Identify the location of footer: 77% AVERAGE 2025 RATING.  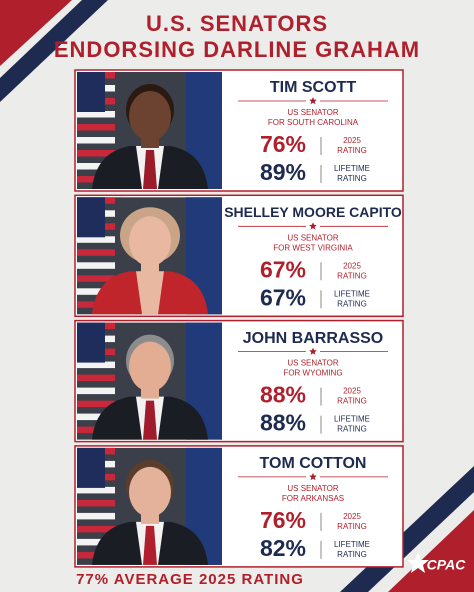
(190, 579).